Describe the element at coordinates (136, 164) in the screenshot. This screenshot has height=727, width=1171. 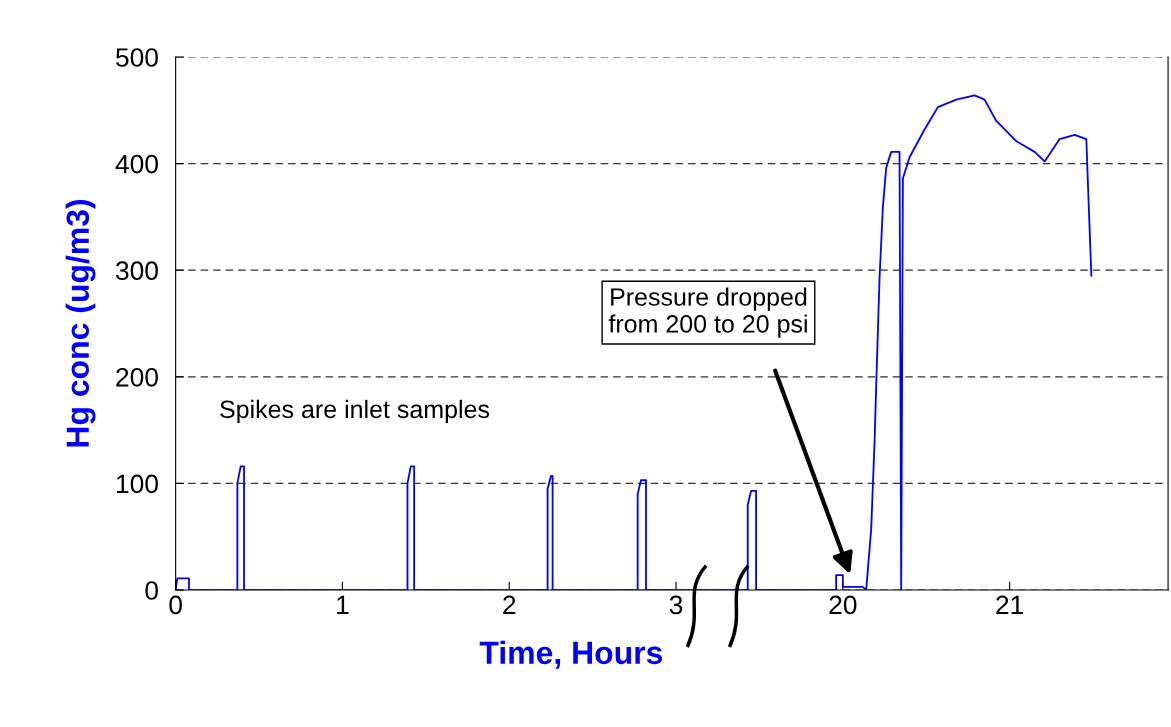
I see `y-tick-label: 400` at that location.